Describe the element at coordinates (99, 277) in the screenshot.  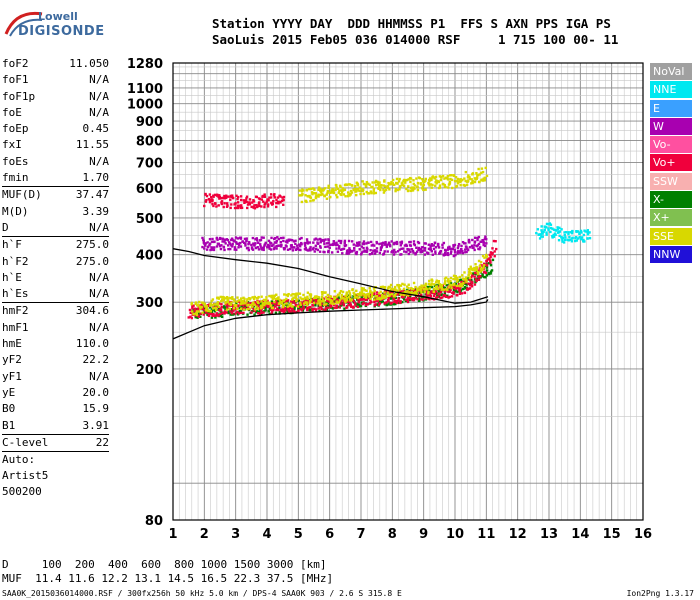
I see `param-value: N/A` at that location.